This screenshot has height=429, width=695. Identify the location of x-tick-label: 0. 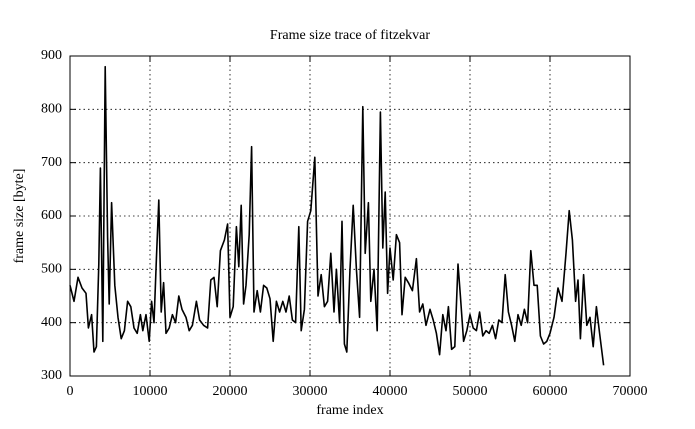
(70, 391).